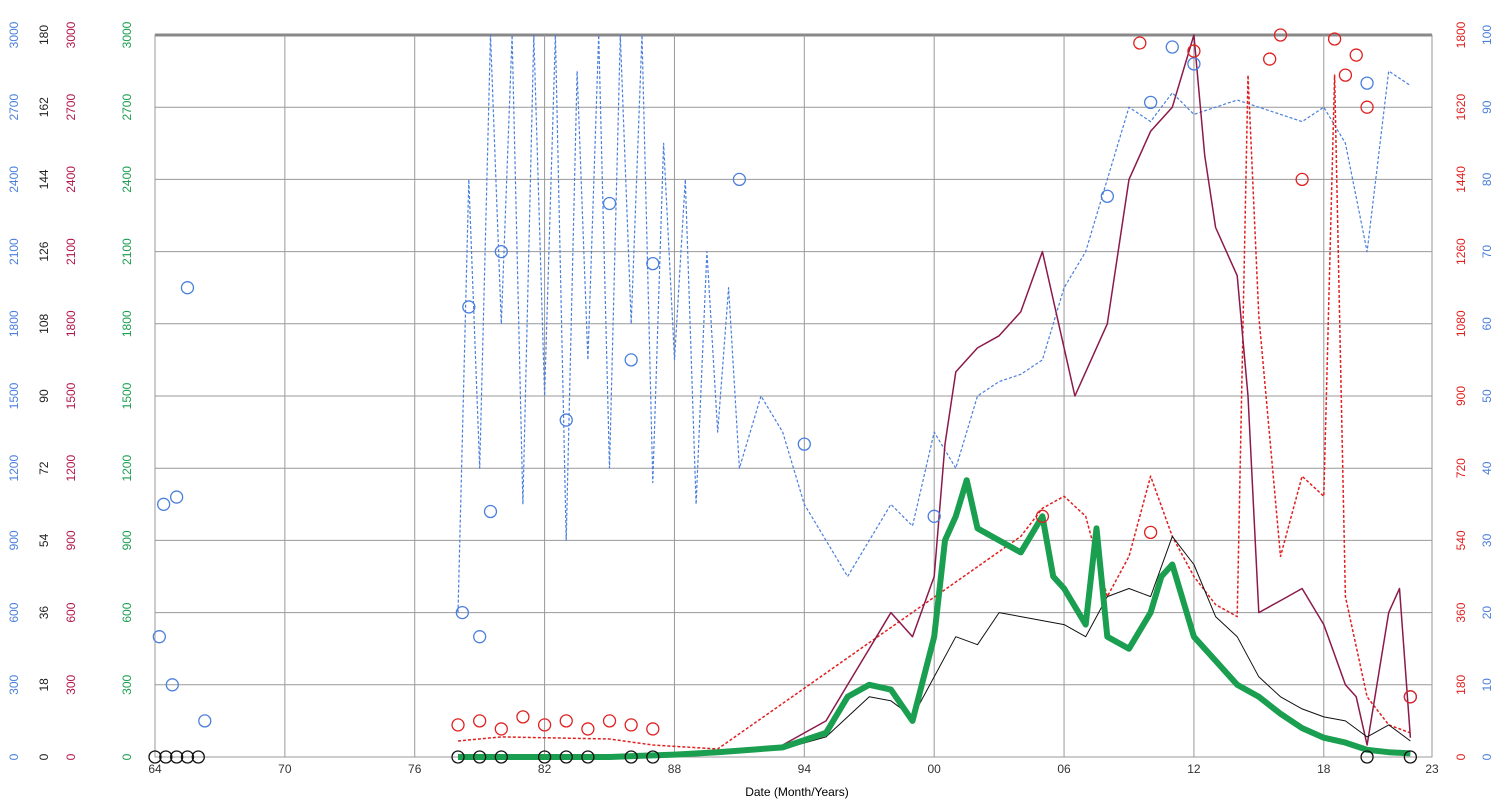 The height and width of the screenshot is (801, 1495). I want to click on x-tick-label: 76, so click(415, 769).